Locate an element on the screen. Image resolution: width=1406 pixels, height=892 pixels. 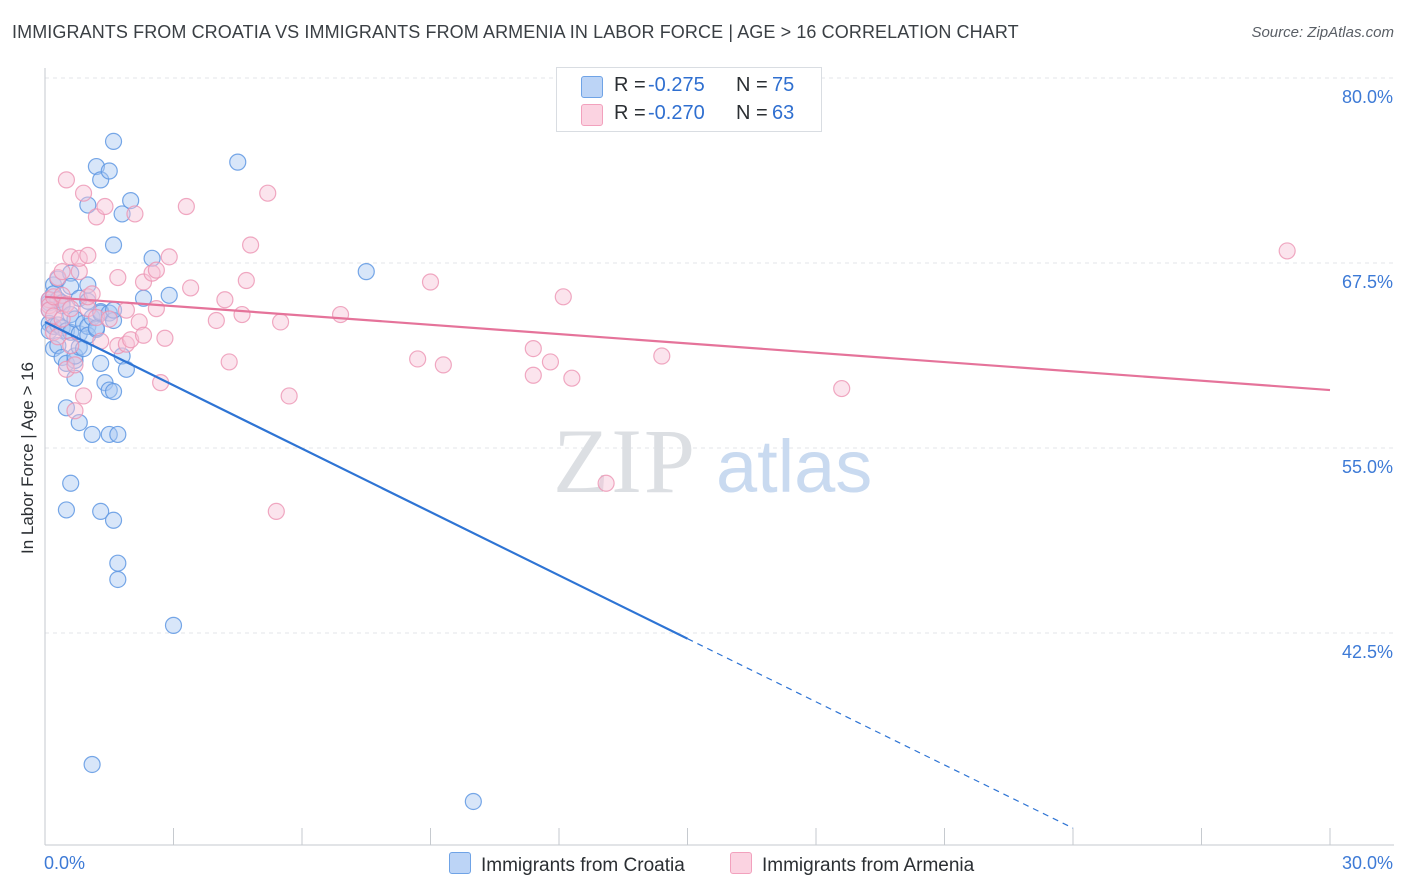
legend-r-value: -0.270 is located at coordinates (676, 113).